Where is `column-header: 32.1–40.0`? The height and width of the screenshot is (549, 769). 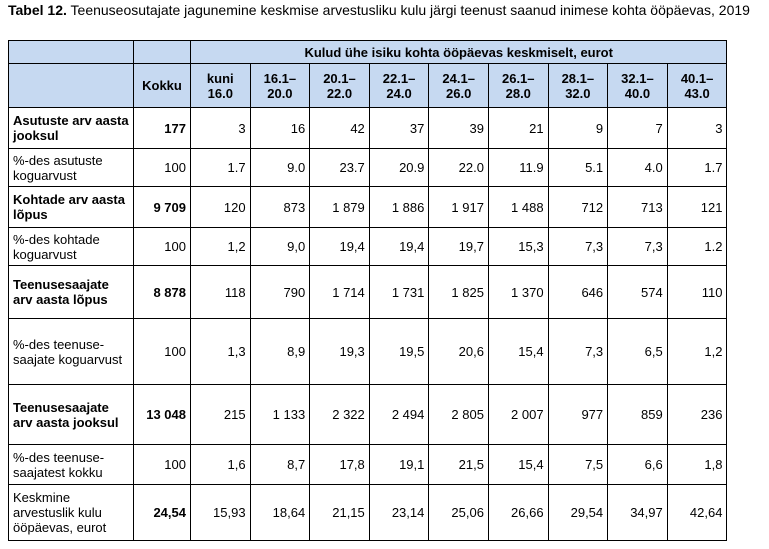
column-header: 32.1–40.0 is located at coordinates (637, 85).